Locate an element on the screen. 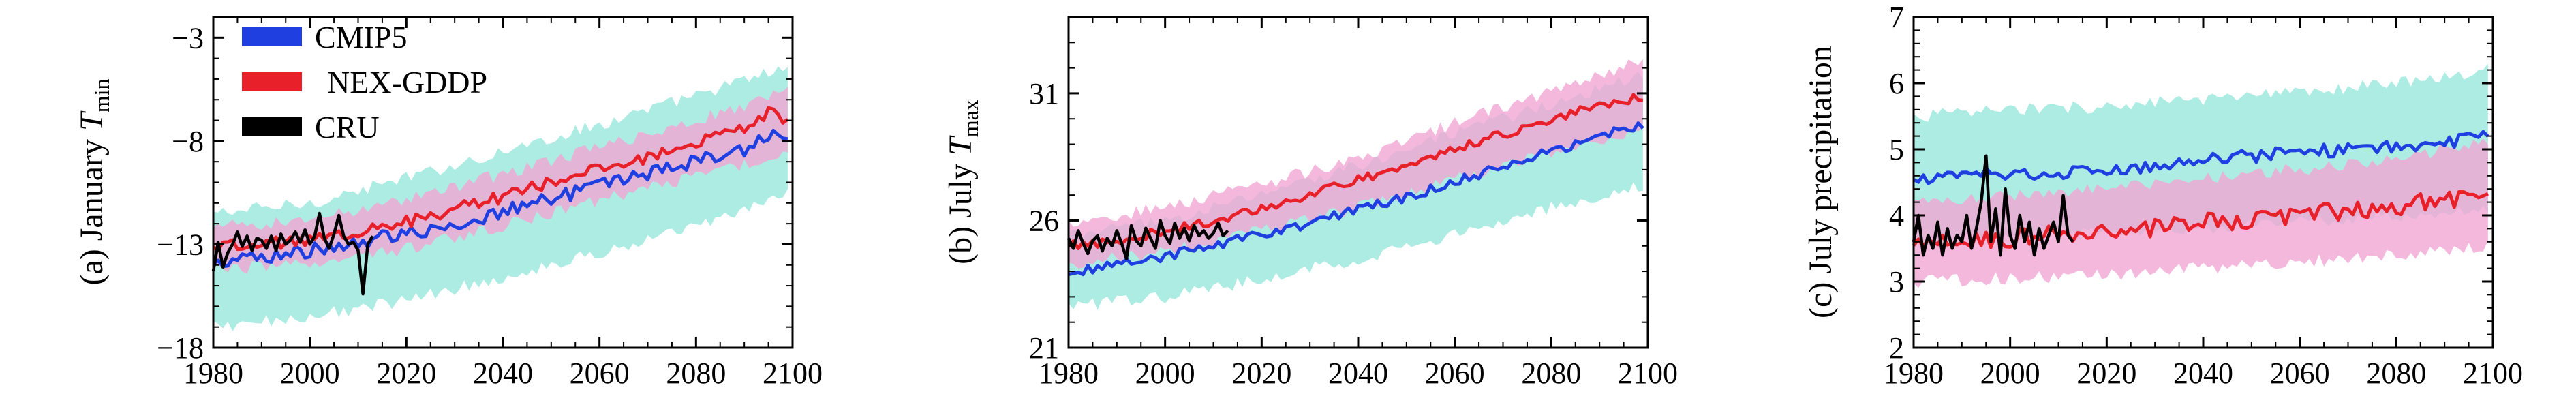 The height and width of the screenshot is (409, 2576). panel-a-ylabel: (a) January Tmin is located at coordinates (94, 181).